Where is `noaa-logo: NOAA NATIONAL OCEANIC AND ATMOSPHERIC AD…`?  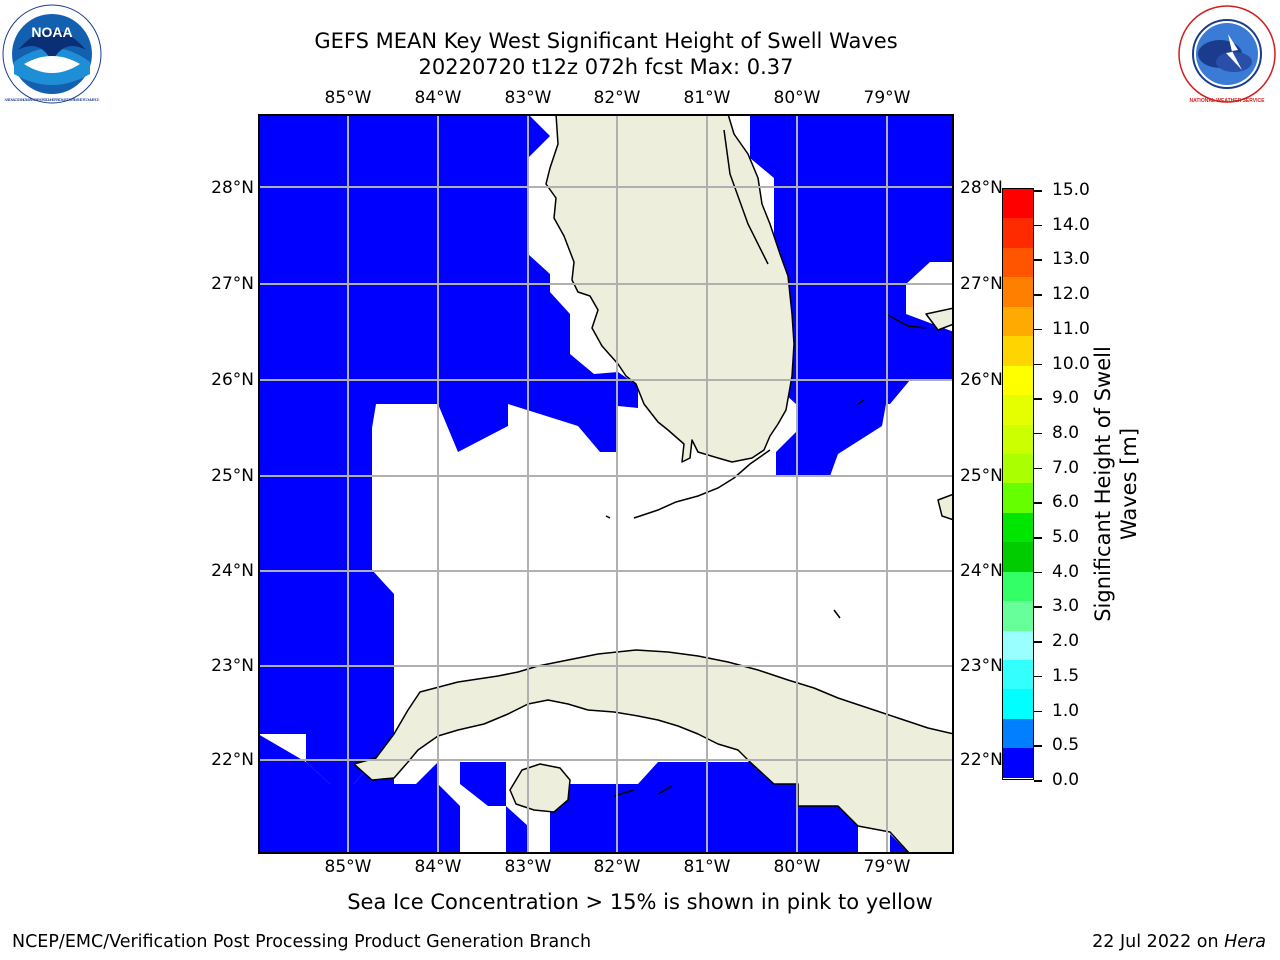
noaa-logo: NOAA NATIONAL OCEANIC AND ATMOSPHERIC AD… is located at coordinates (52, 54).